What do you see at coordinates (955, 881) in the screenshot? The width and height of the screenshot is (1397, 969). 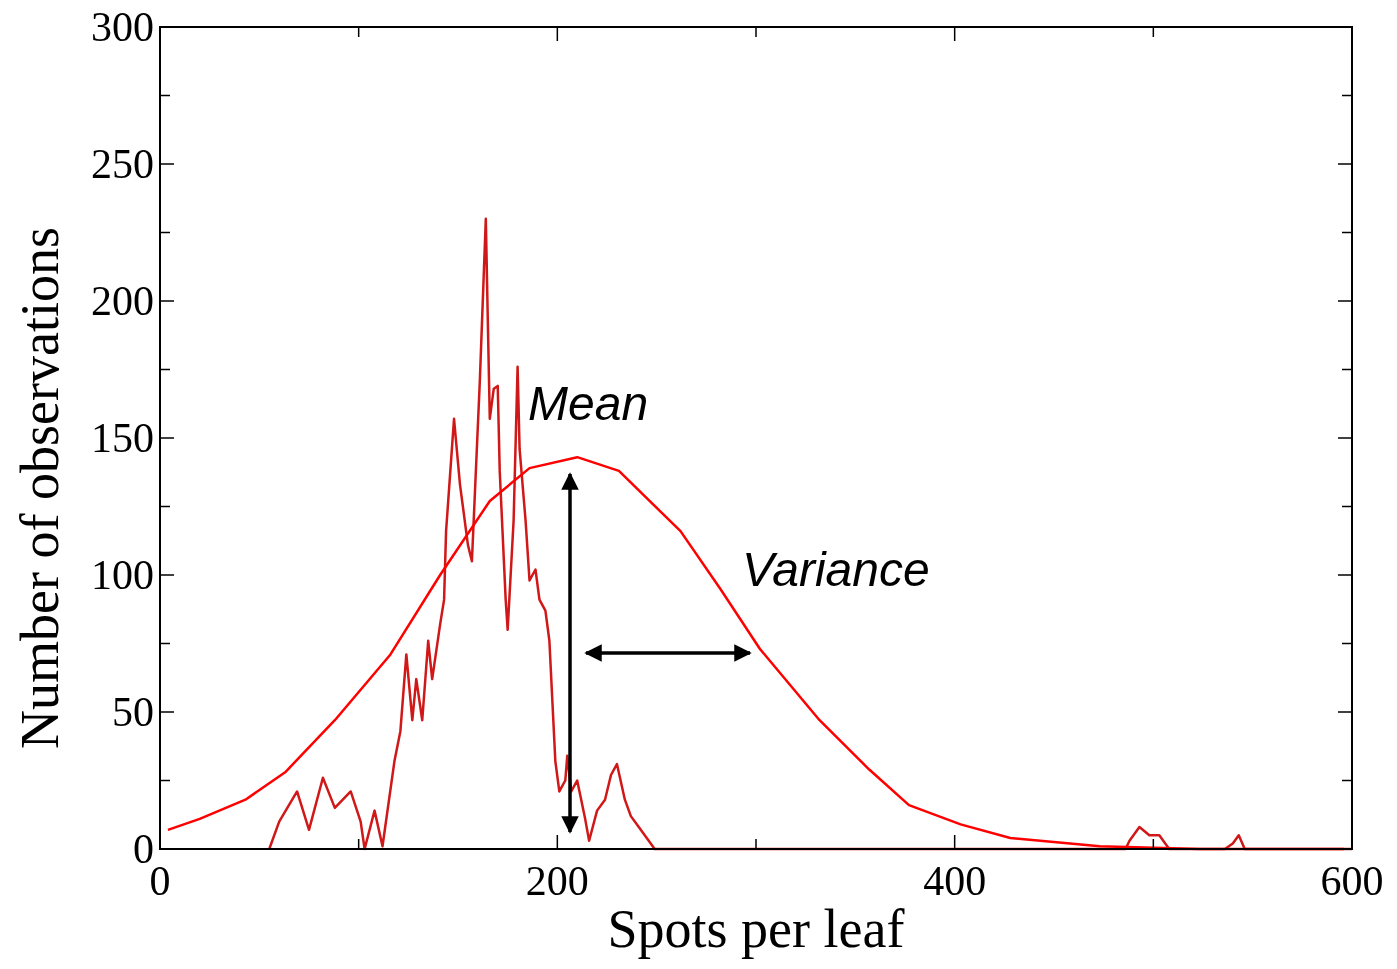 I see `x-tick-label: 400` at bounding box center [955, 881].